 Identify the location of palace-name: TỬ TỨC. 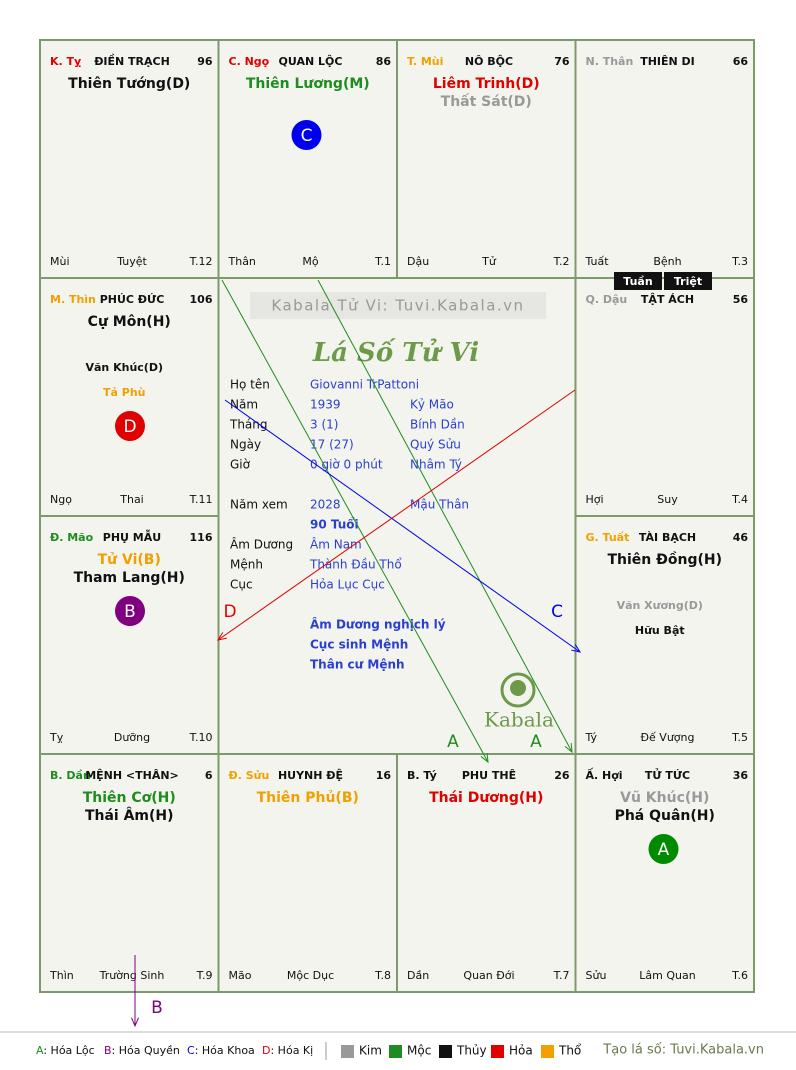
(667, 775).